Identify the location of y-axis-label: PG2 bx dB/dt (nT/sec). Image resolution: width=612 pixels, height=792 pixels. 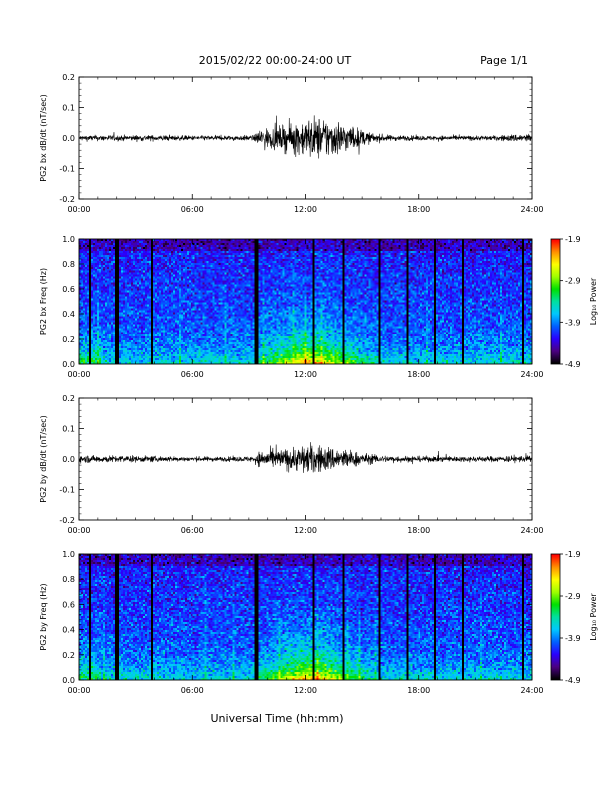
(43, 137).